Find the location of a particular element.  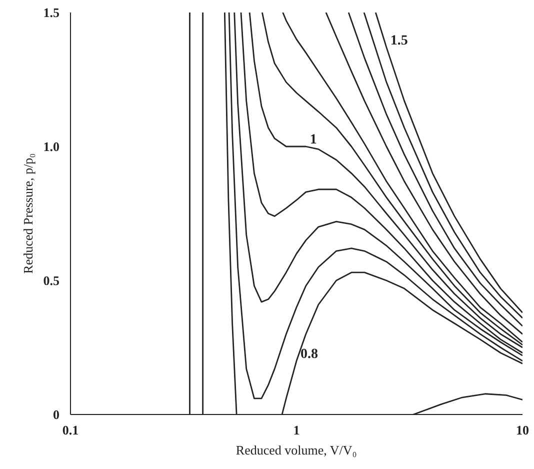

x-tick-label: 10 is located at coordinates (522, 430).